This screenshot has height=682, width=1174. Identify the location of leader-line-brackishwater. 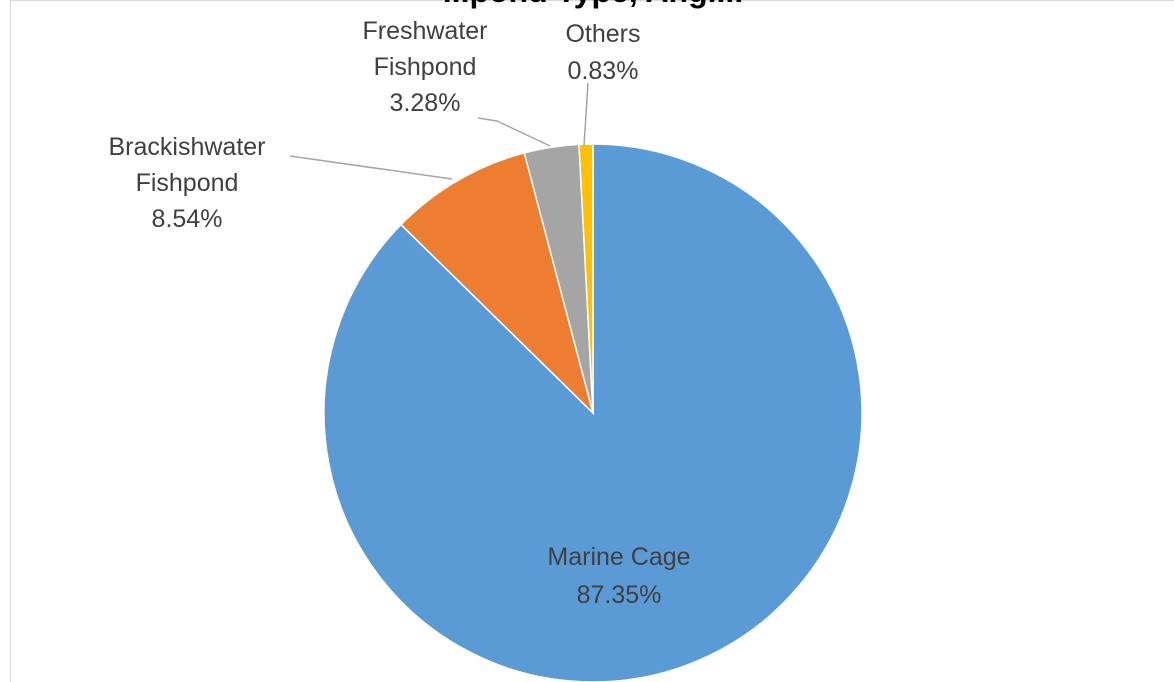
(371, 167).